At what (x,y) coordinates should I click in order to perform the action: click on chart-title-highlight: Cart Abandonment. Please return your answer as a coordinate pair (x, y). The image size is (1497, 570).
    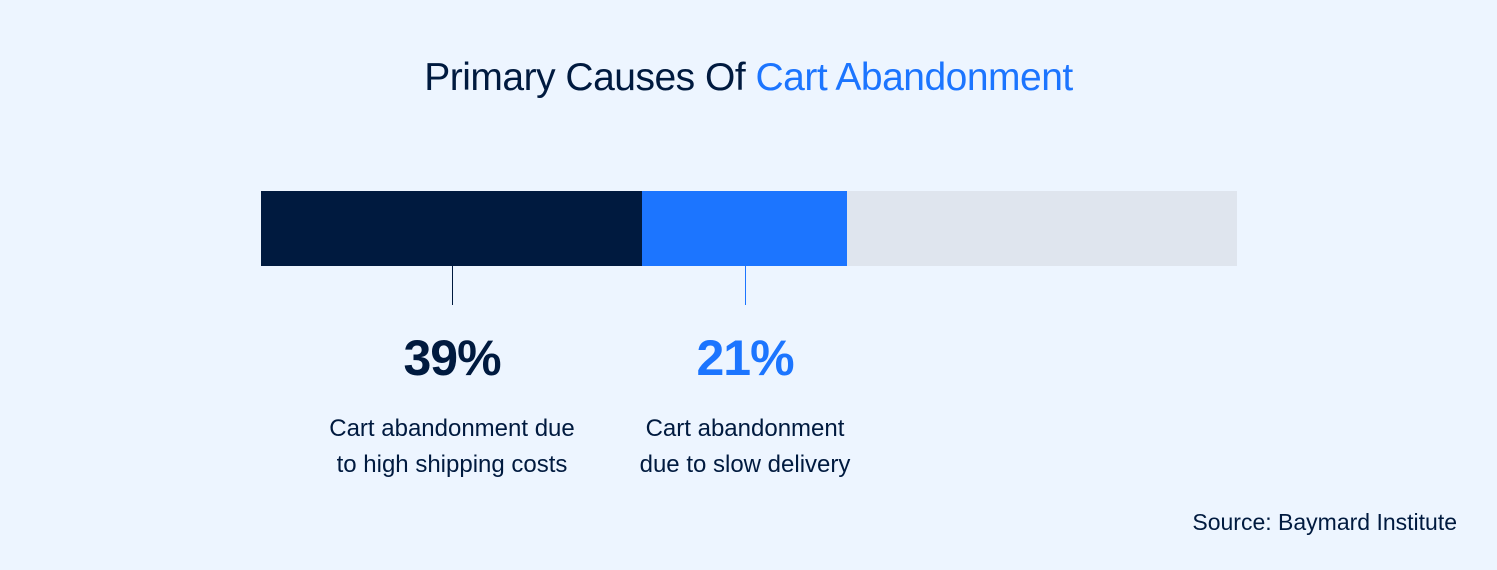
    Looking at the image, I should click on (914, 77).